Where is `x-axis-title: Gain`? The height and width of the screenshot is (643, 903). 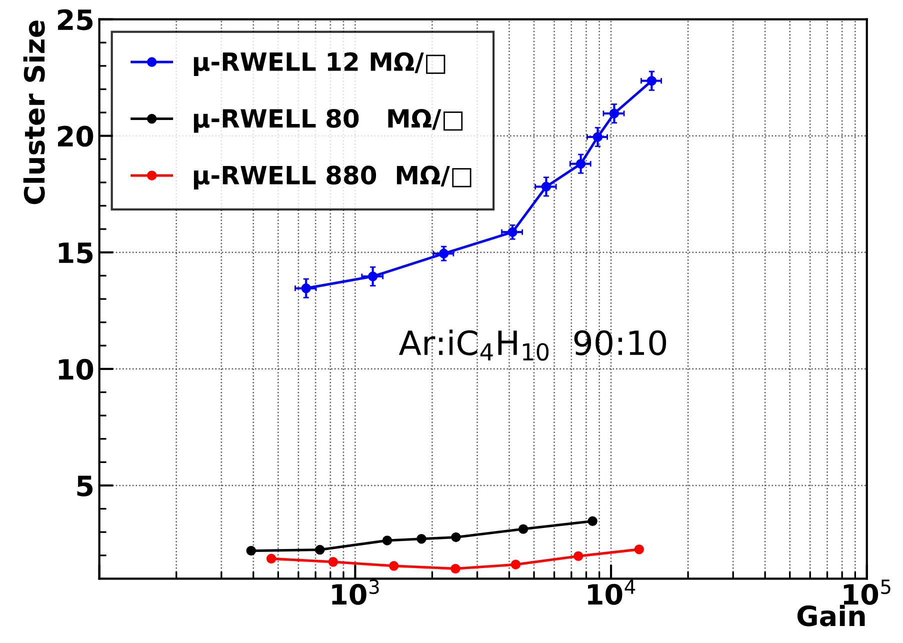
x-axis-title: Gain is located at coordinates (831, 615).